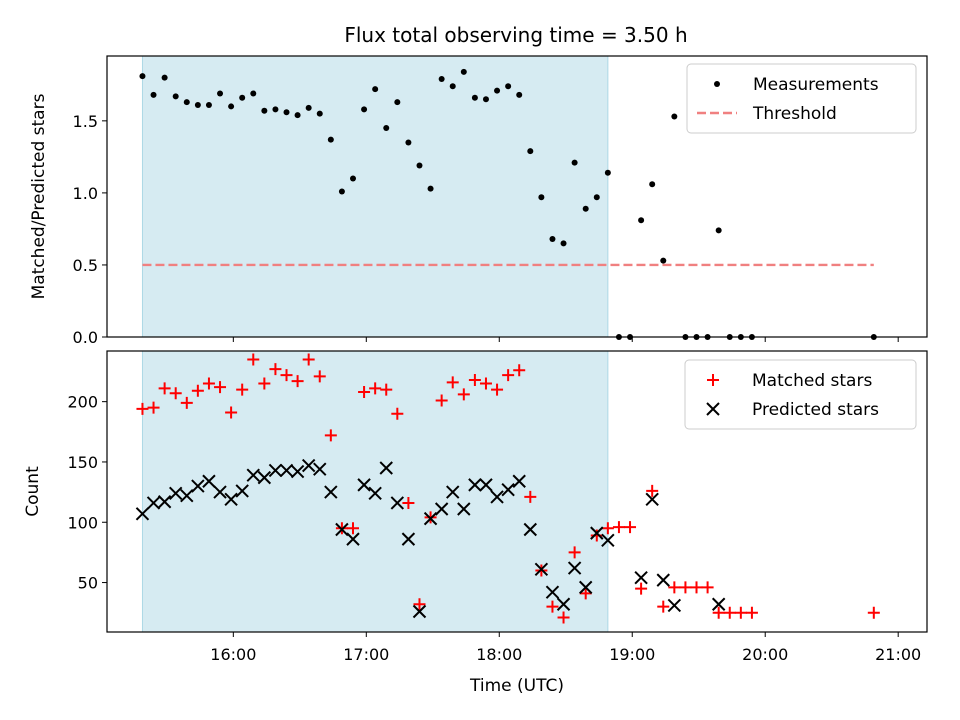 This screenshot has height=720, width=960. Describe the element at coordinates (88, 583) in the screenshot. I see `count-ytick-label: 50` at that location.